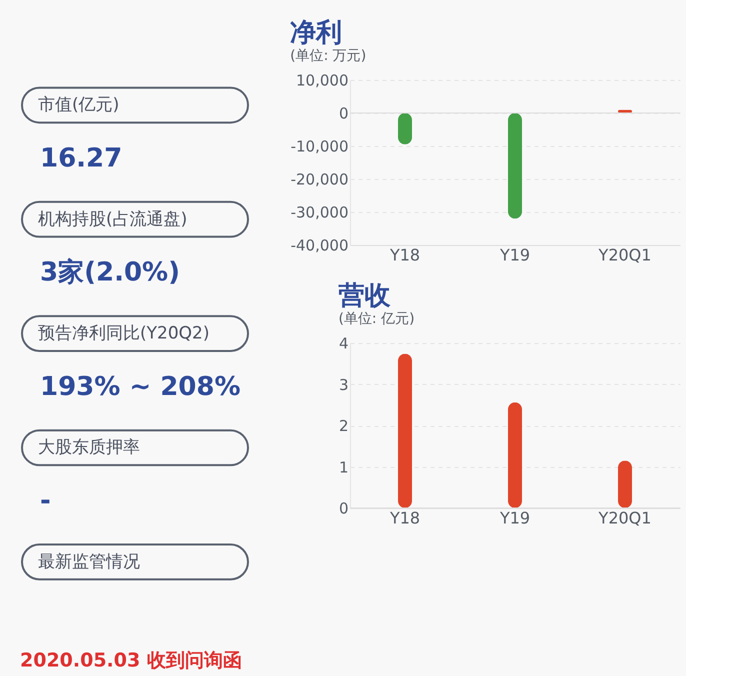 This screenshot has height=676, width=750. I want to click on y-tick-label: -20,000, so click(319, 179).